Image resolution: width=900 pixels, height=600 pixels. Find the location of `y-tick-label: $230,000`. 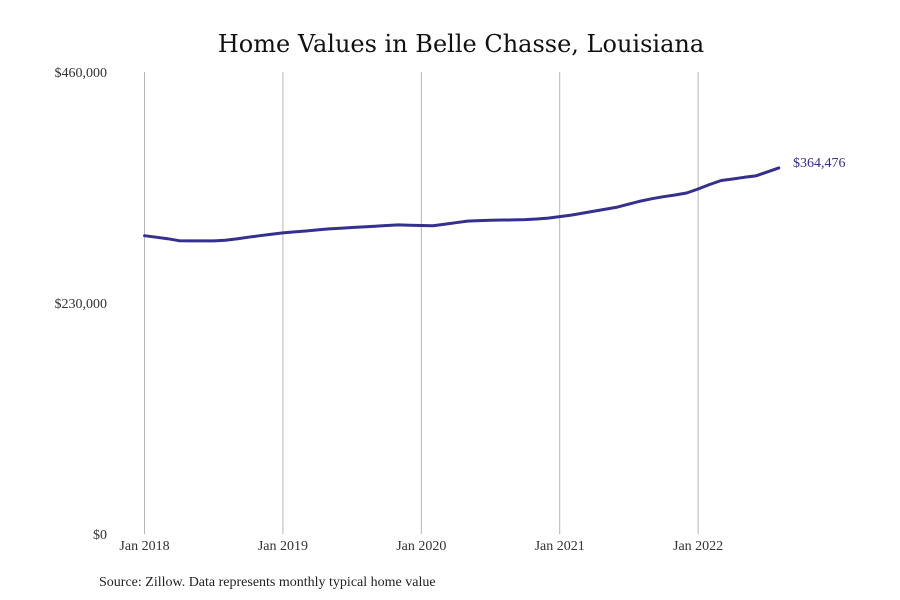

y-tick-label: $230,000 is located at coordinates (81, 304).